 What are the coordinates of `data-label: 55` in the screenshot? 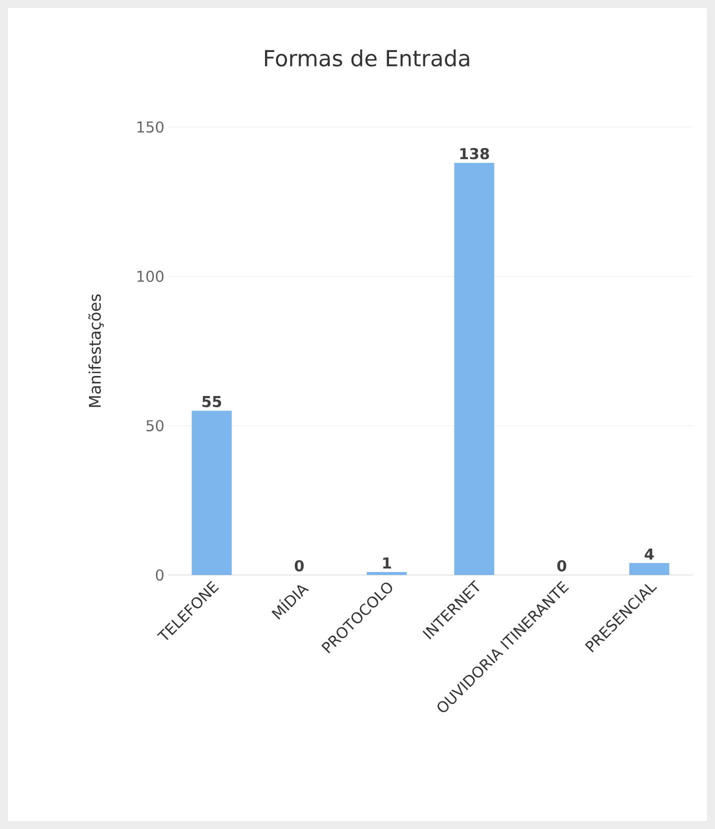 It's located at (212, 402).